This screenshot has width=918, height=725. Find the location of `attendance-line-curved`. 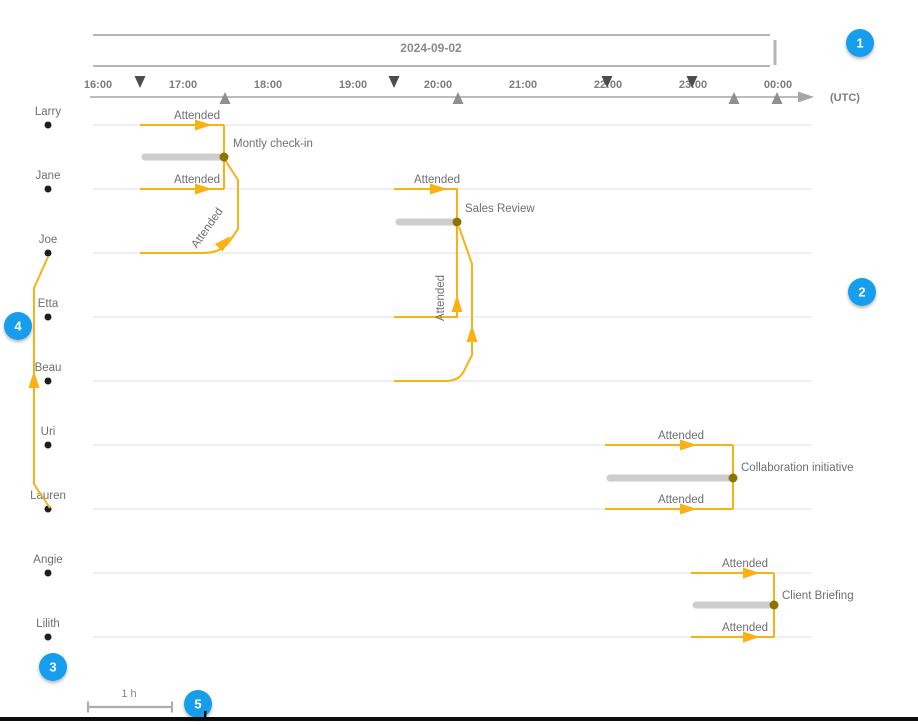

attendance-line-curved is located at coordinates (433, 304).